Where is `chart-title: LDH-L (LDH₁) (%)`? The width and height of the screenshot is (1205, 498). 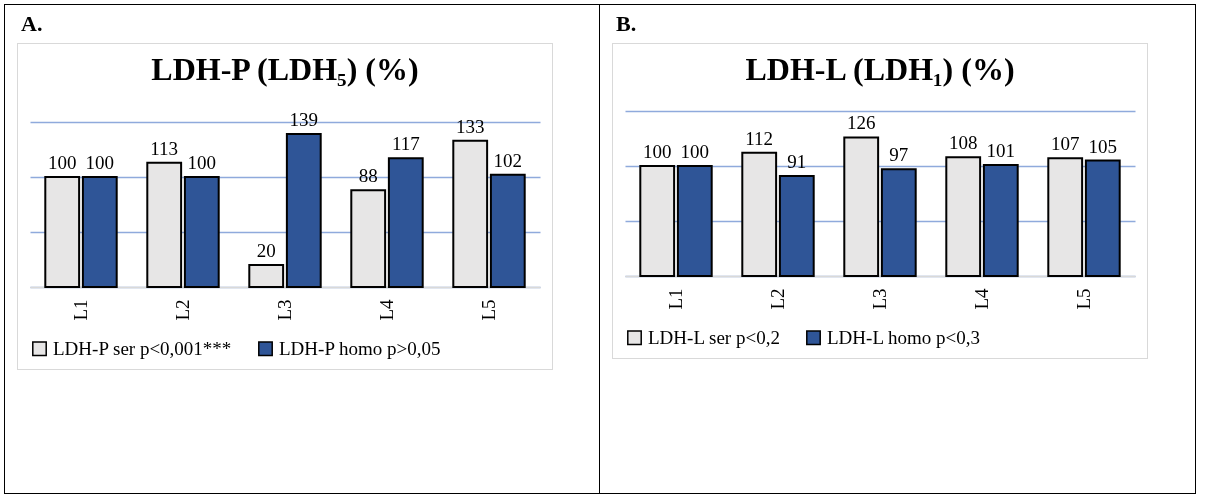 chart-title: LDH-L (LDH₁) (%) is located at coordinates (880, 69).